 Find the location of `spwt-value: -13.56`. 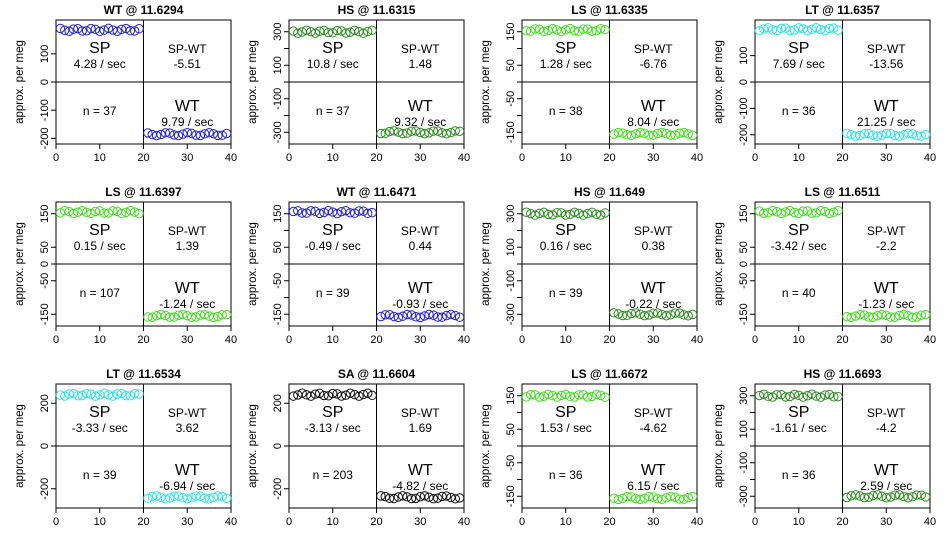

spwt-value: -13.56 is located at coordinates (886, 64).